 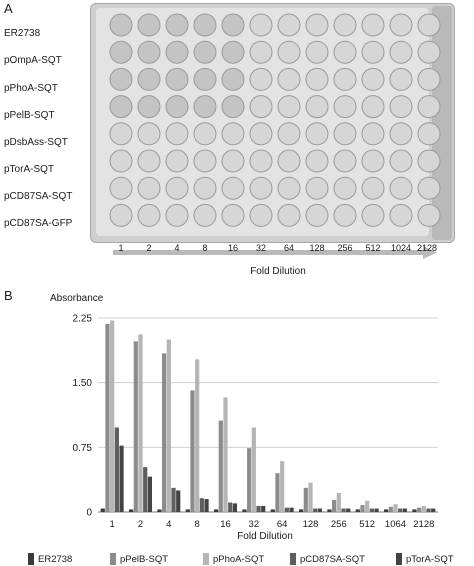 What do you see at coordinates (149, 248) in the screenshot?
I see `plate-column-label: 2` at bounding box center [149, 248].